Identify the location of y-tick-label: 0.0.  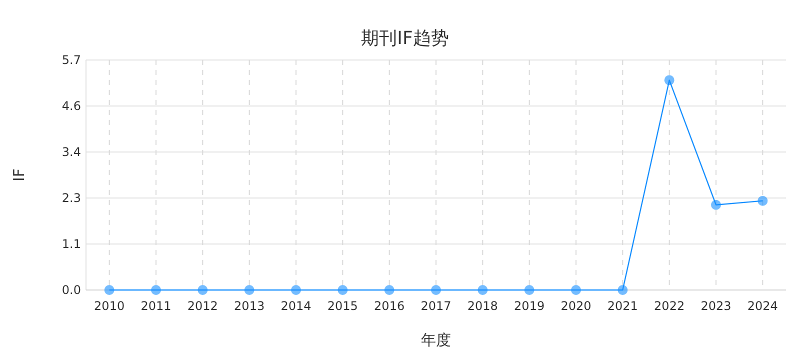
(71, 290).